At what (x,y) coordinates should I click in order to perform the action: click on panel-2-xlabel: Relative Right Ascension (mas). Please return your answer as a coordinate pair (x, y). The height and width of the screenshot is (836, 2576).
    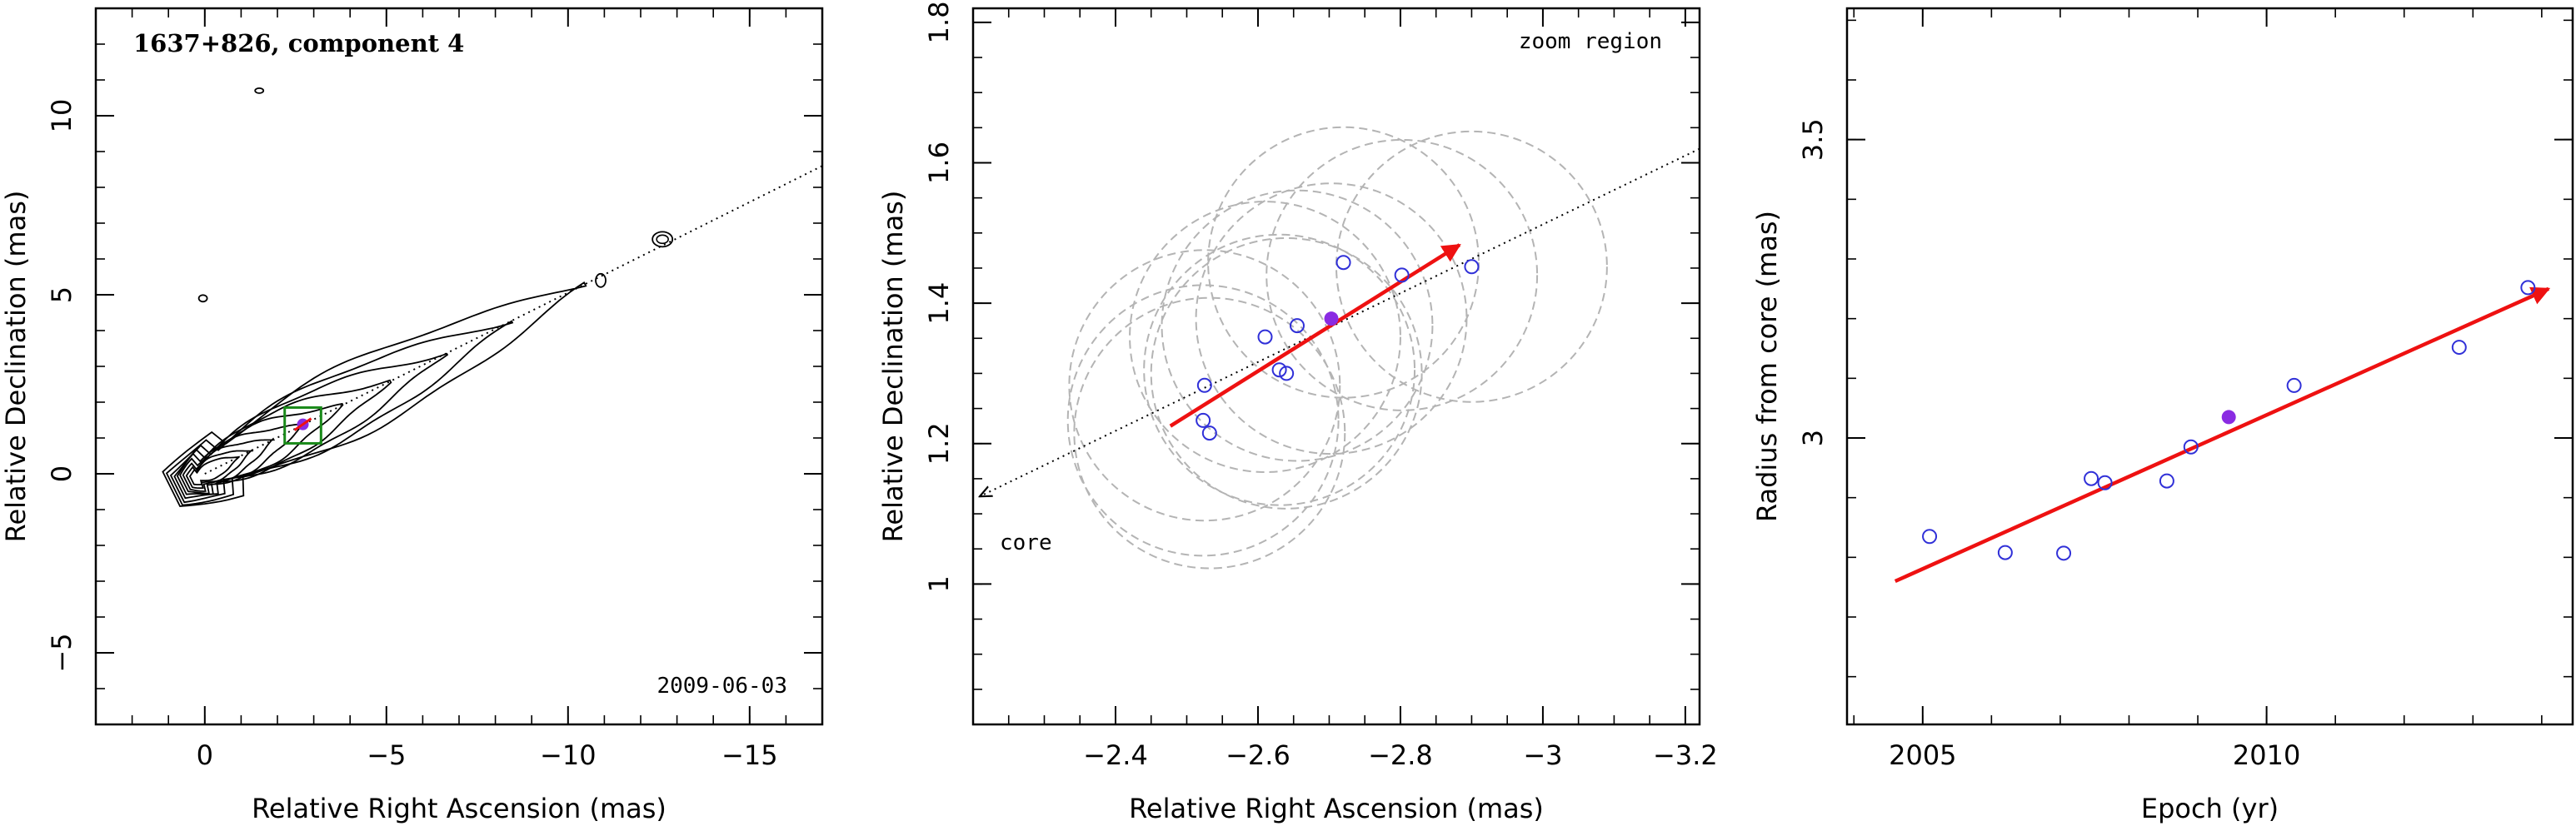
    Looking at the image, I should click on (1336, 808).